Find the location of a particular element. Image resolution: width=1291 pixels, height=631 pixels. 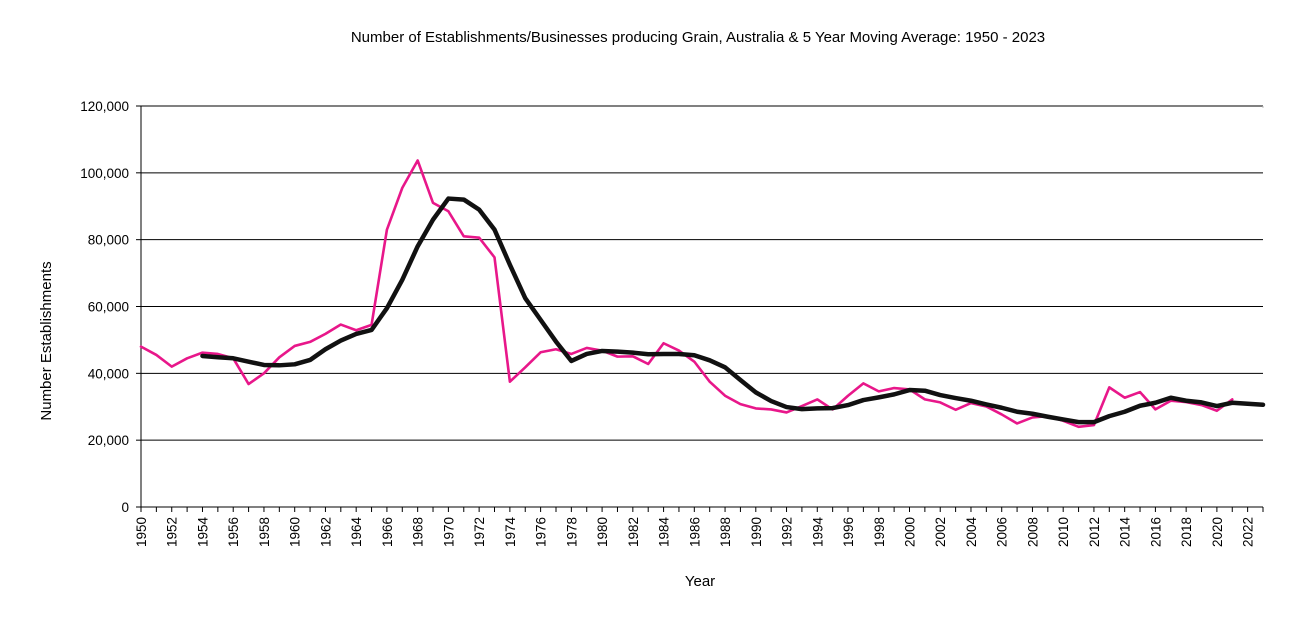

y-tick-label: 60,000 is located at coordinates (108, 307).